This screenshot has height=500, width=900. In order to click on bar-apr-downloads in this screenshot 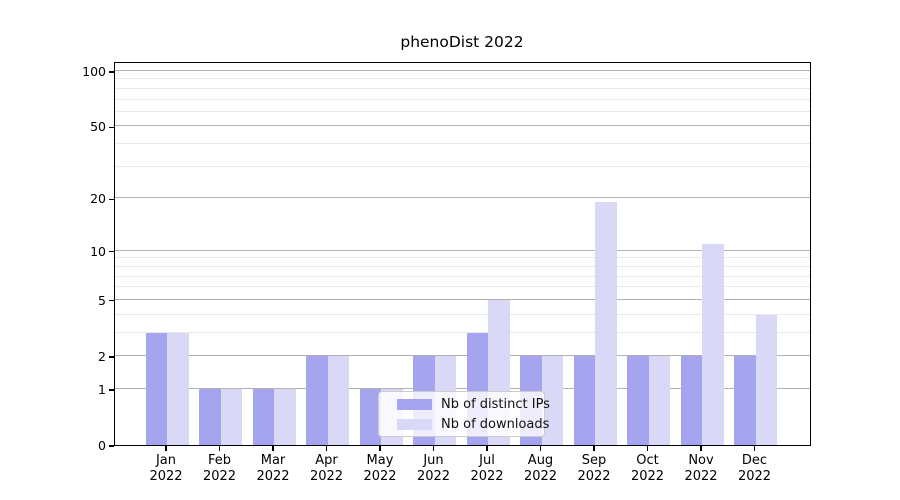, I will do `click(338, 400)`.